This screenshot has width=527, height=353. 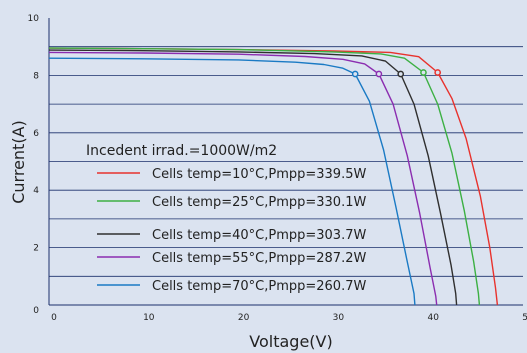 What do you see at coordinates (259, 235) in the screenshot?
I see `legend-label-3: Cells temp=40°C,Pmpp=303.7W` at bounding box center [259, 235].